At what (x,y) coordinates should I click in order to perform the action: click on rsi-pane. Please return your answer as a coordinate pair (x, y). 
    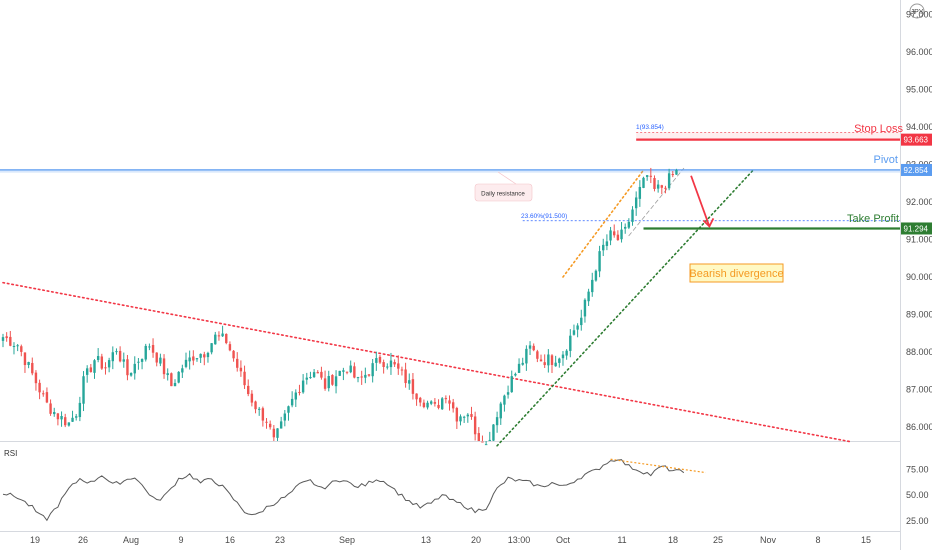
    Looking at the image, I should click on (354, 490).